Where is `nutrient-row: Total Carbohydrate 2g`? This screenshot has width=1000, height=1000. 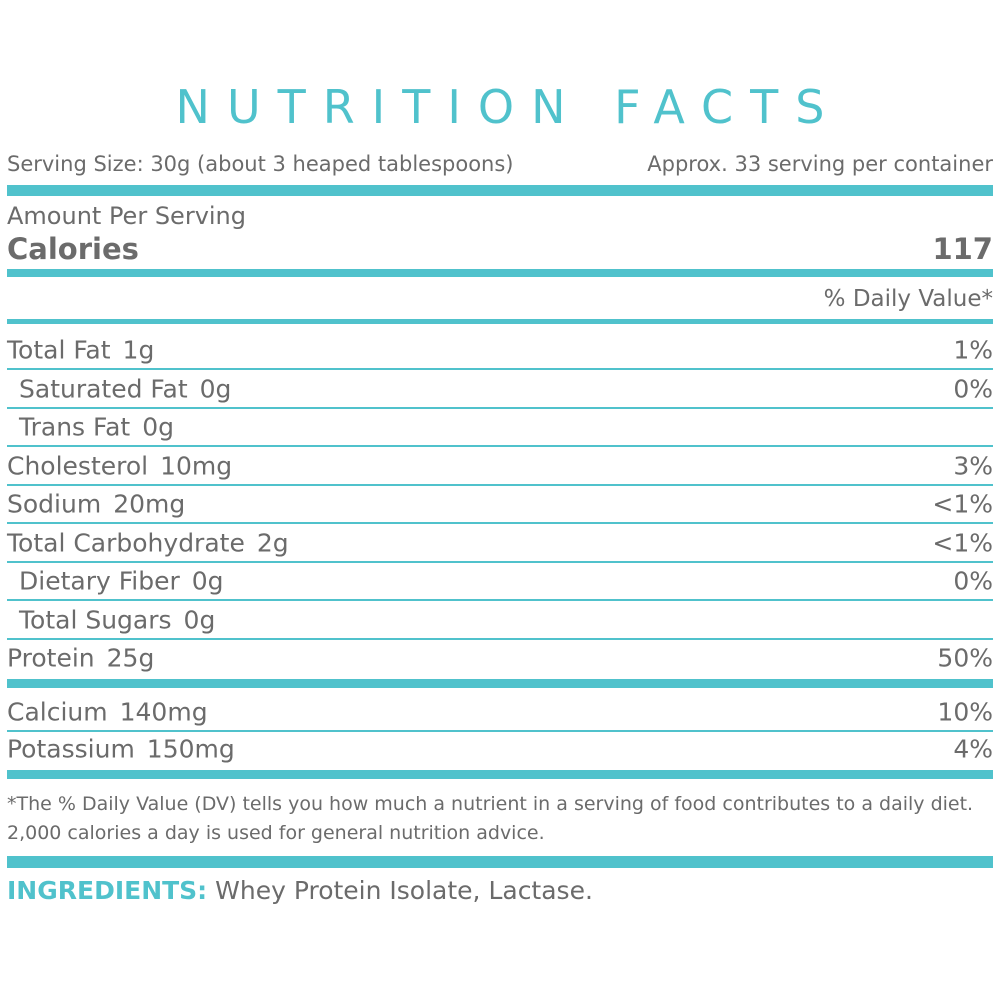
nutrient-row: Total Carbohydrate 2g is located at coordinates (148, 542).